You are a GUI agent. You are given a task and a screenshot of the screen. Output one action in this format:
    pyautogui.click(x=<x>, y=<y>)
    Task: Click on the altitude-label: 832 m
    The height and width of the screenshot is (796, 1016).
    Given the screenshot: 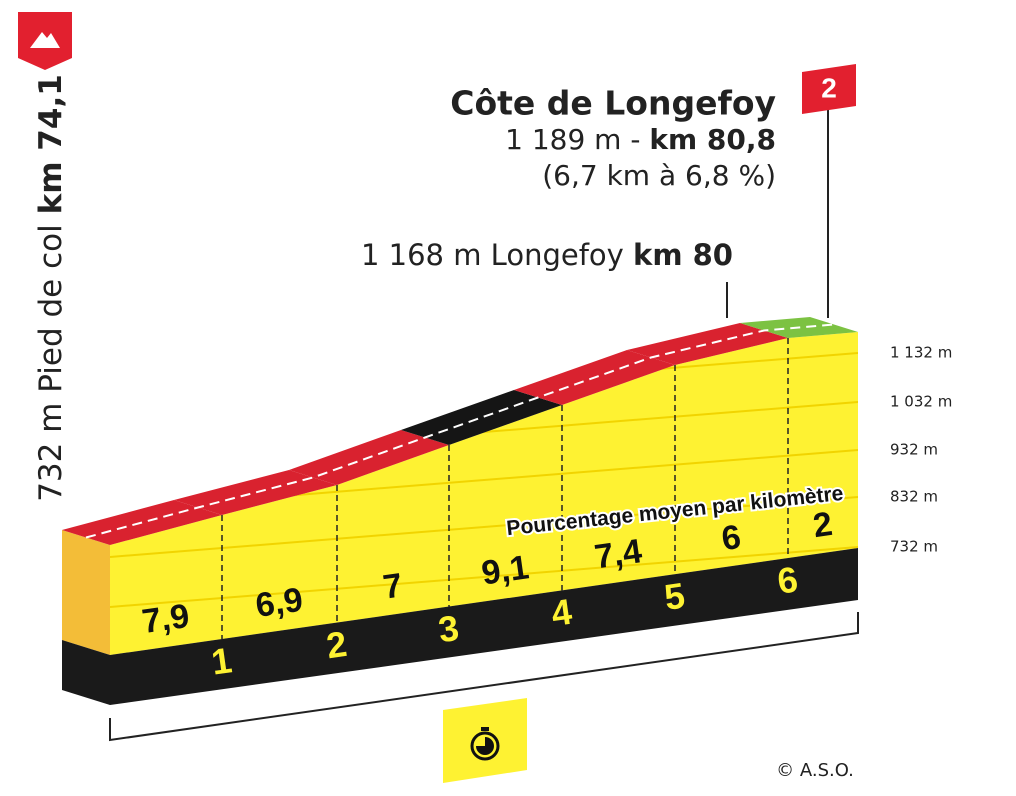 What is the action you would take?
    pyautogui.click(x=914, y=497)
    